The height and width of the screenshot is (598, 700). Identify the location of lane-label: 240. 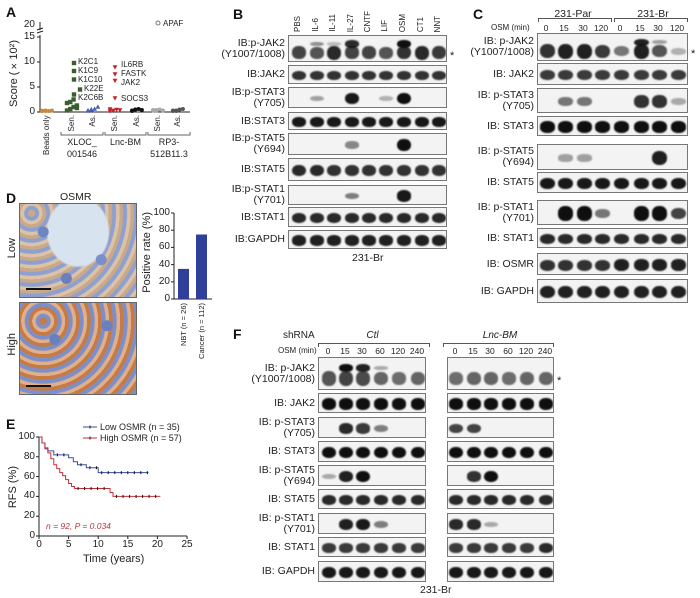
(545, 351).